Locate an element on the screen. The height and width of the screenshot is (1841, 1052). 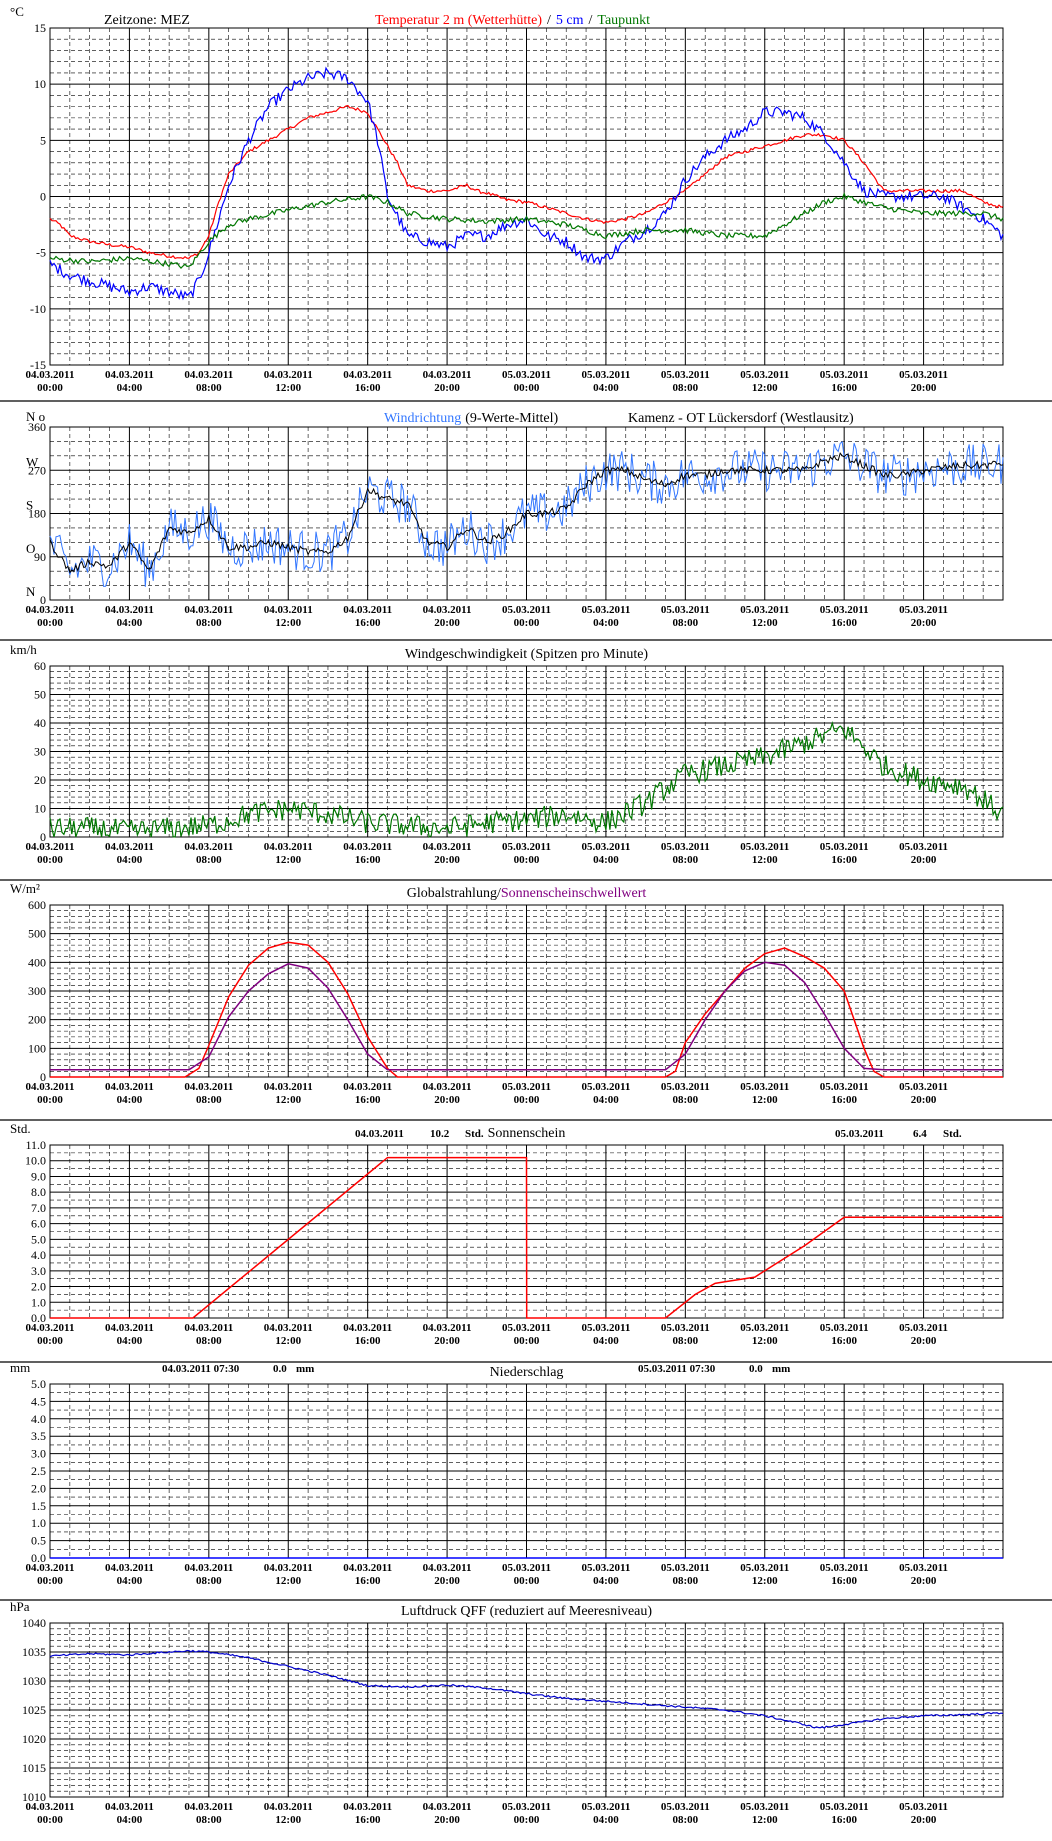
series-windgeschwindigkeit is located at coordinates (526, 779).